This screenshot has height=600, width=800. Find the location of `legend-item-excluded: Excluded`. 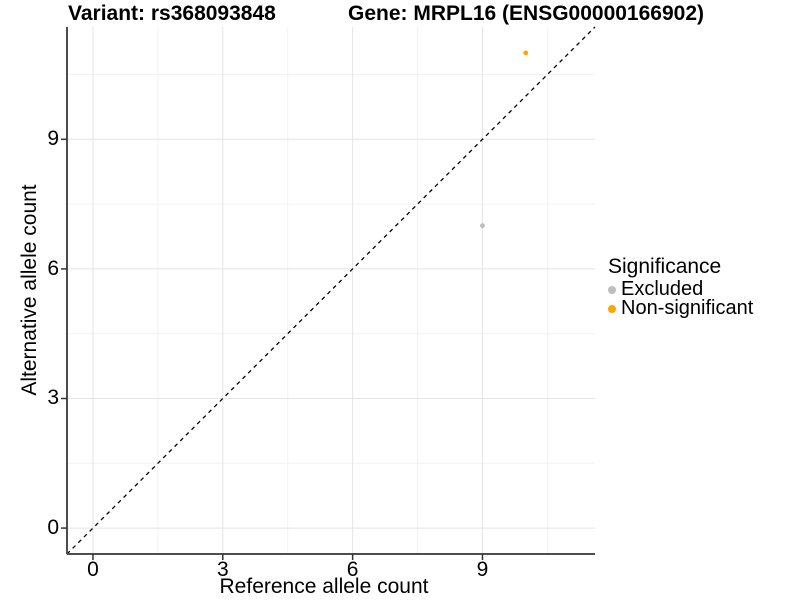

legend-item-excluded: Excluded is located at coordinates (680, 289).